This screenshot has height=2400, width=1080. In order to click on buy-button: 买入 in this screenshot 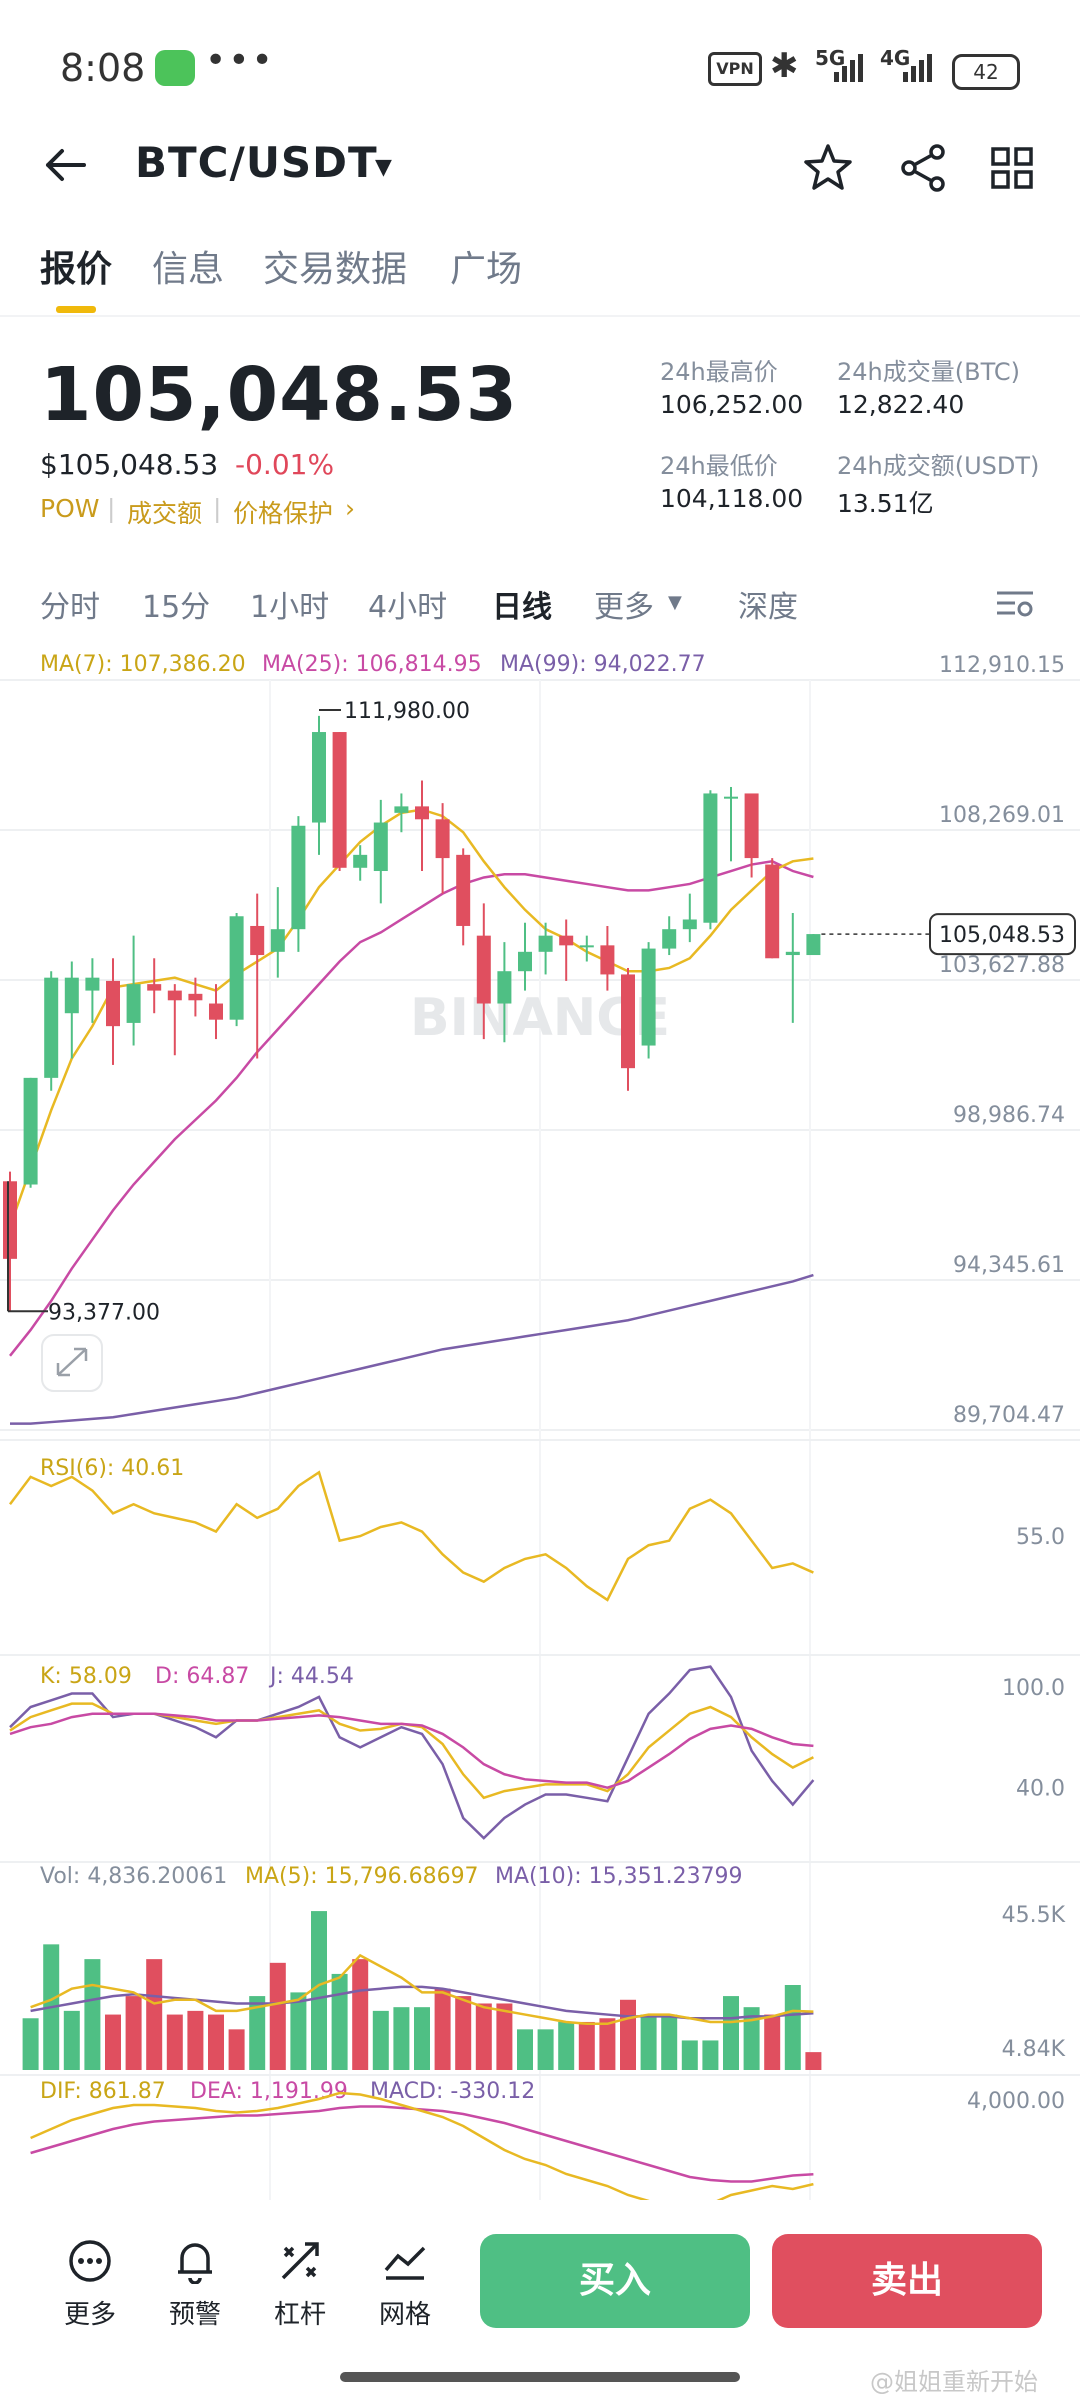, I will do `click(615, 2281)`.